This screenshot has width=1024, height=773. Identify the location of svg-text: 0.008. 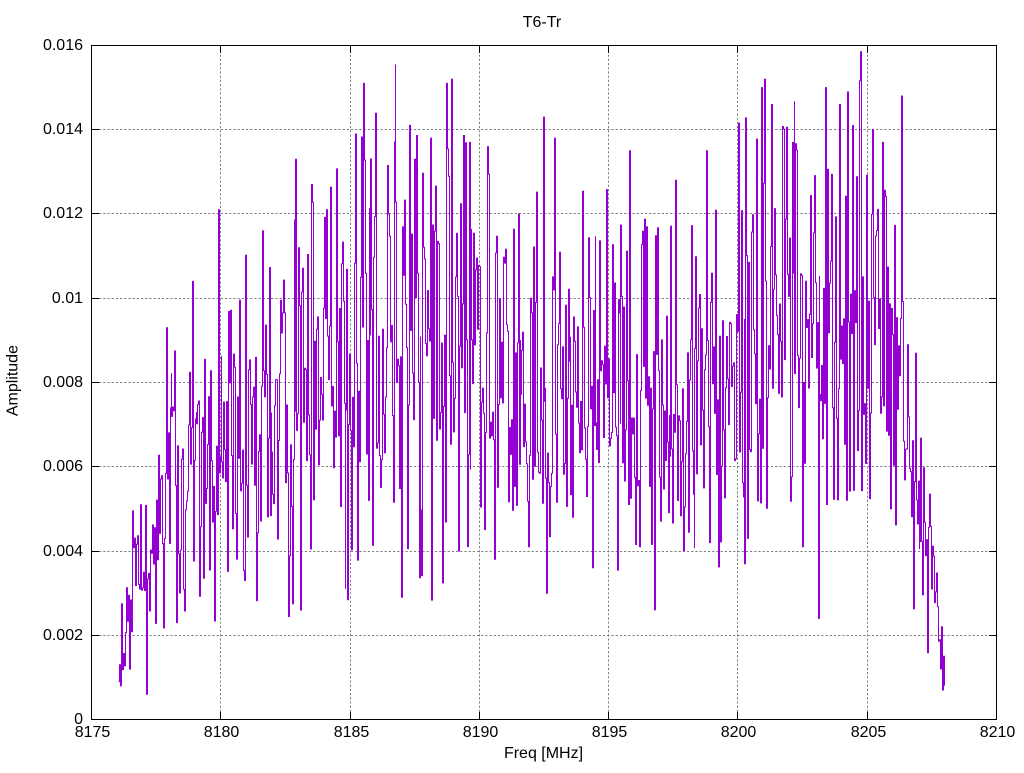
(63, 382).